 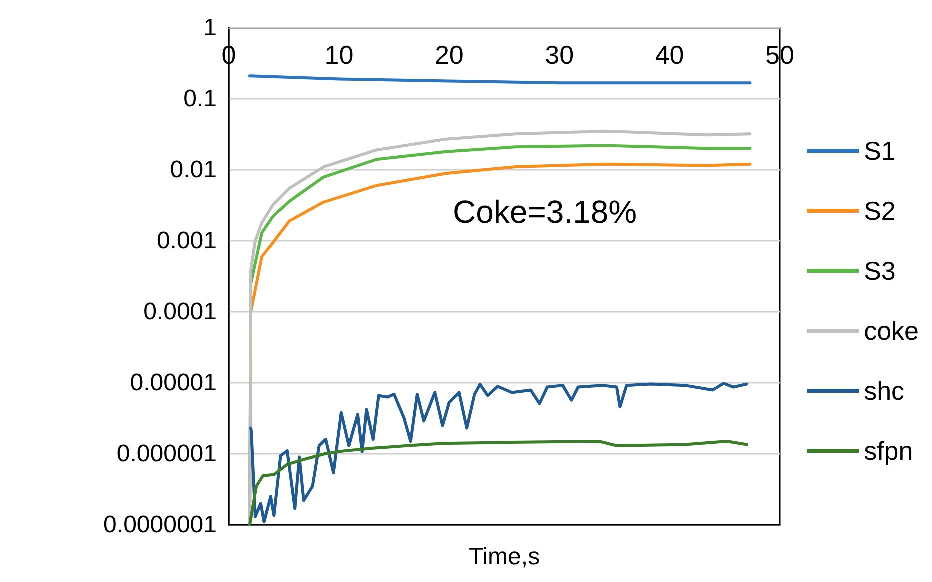 What do you see at coordinates (193, 170) in the screenshot?
I see `y-tick-label: 0.01` at bounding box center [193, 170].